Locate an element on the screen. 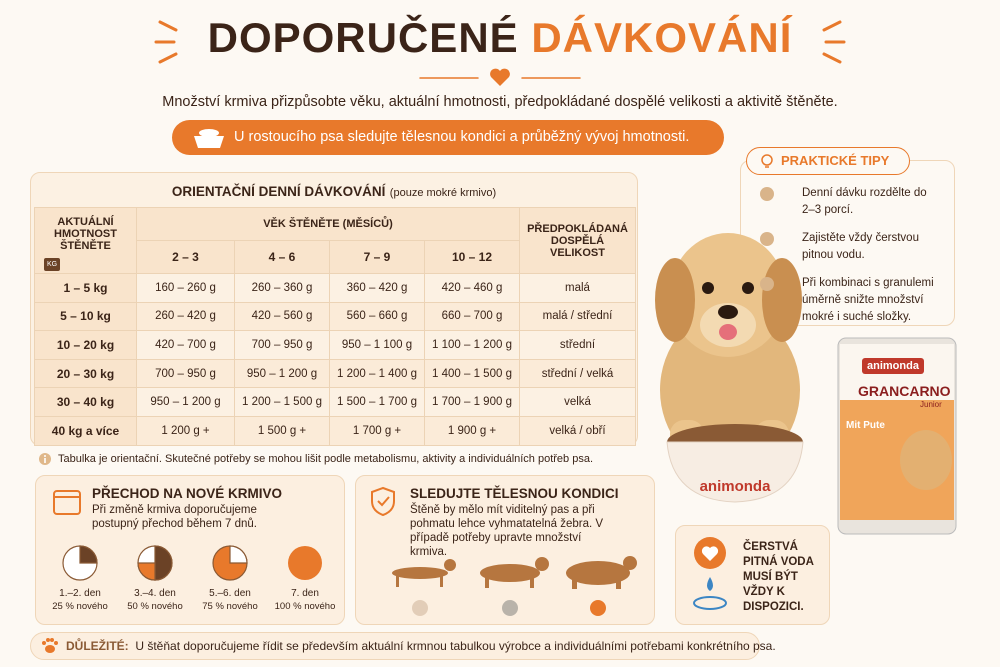  table-cell: 700 – 950 g is located at coordinates (282, 345).